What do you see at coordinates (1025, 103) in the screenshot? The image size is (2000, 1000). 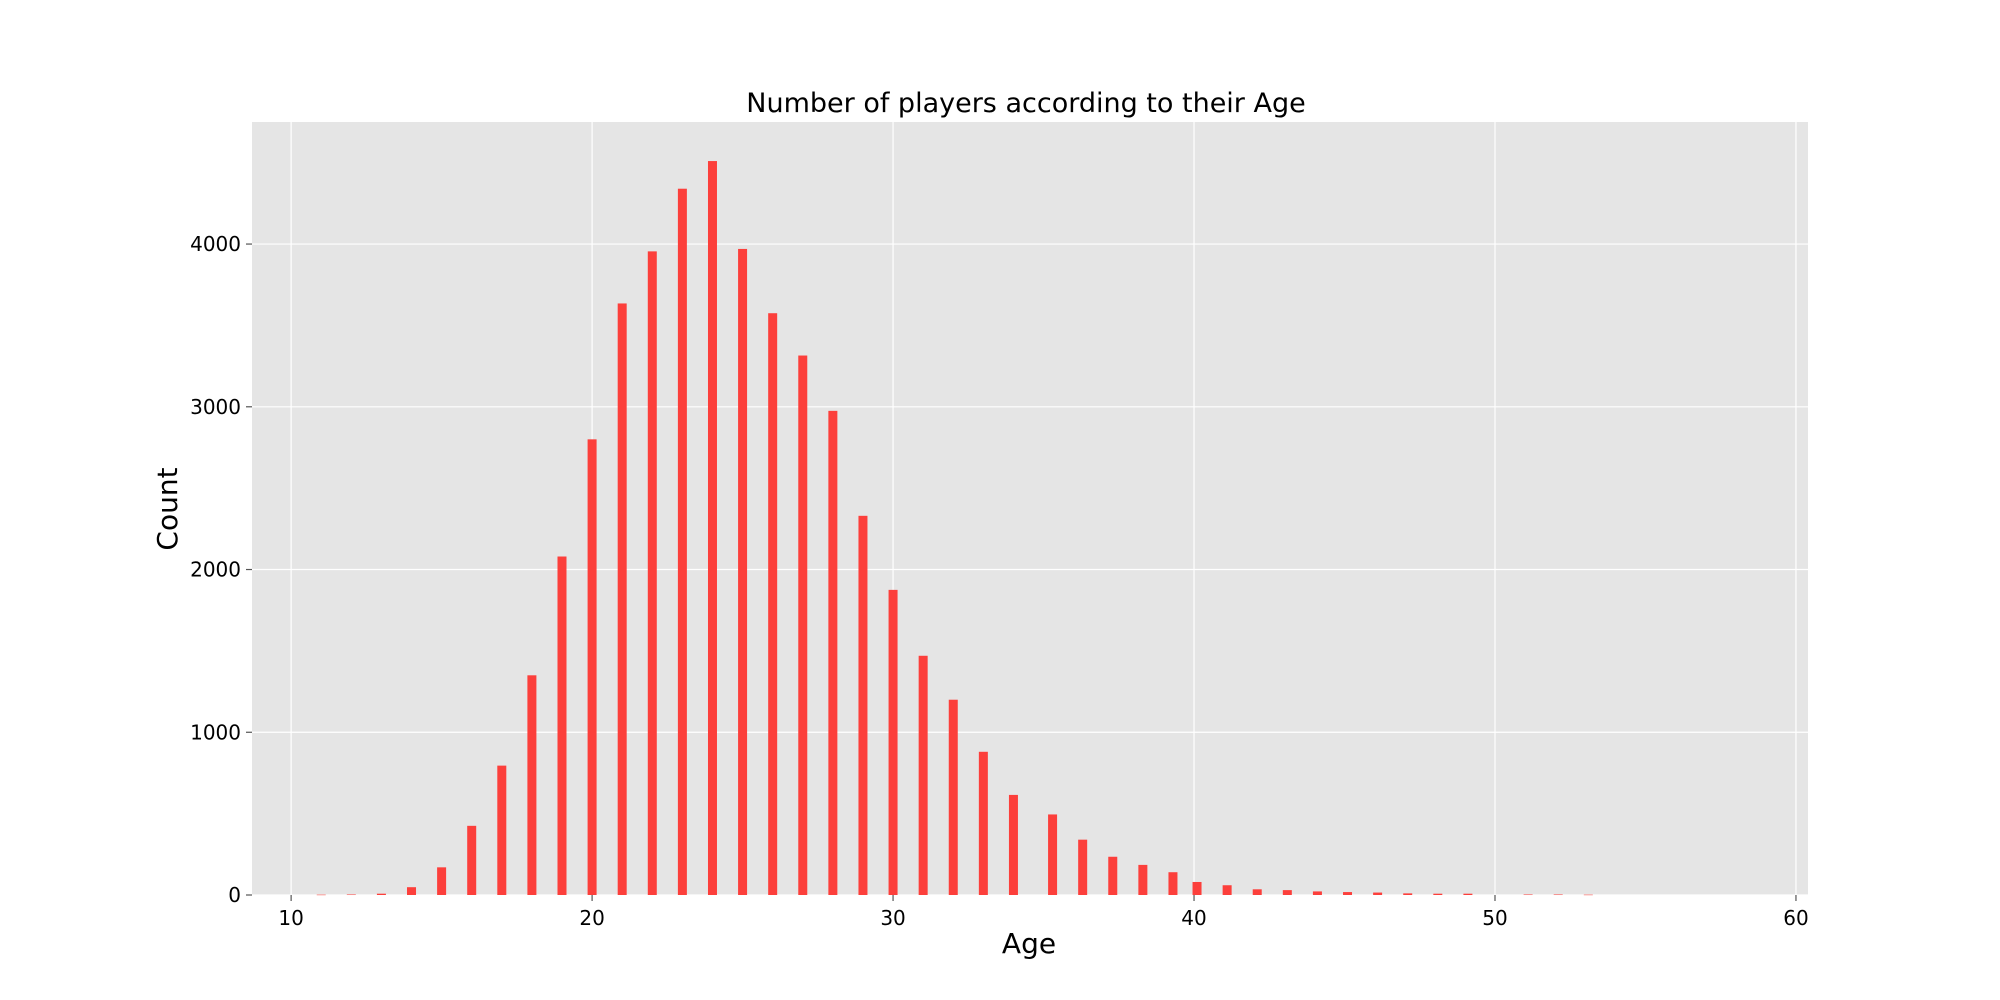 I see `chart-title: Number of players according to their Age` at bounding box center [1025, 103].